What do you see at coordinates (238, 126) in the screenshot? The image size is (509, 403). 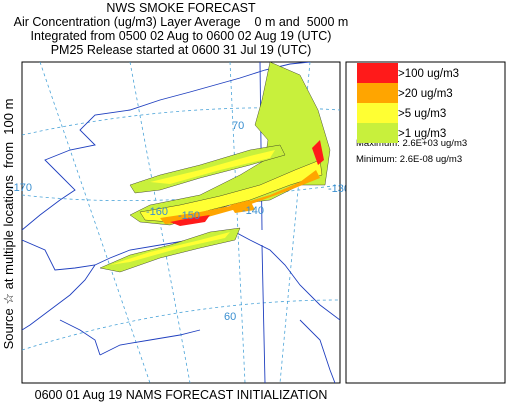 I see `map-label: 70` at bounding box center [238, 126].